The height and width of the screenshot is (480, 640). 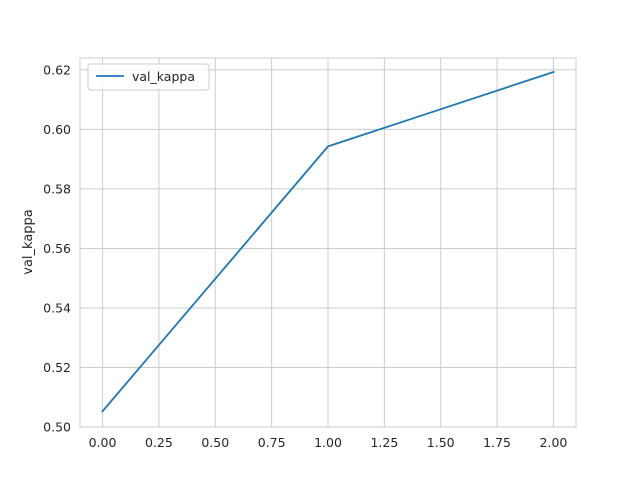 What do you see at coordinates (57, 367) in the screenshot?
I see `y-tick-label: 0.52` at bounding box center [57, 367].